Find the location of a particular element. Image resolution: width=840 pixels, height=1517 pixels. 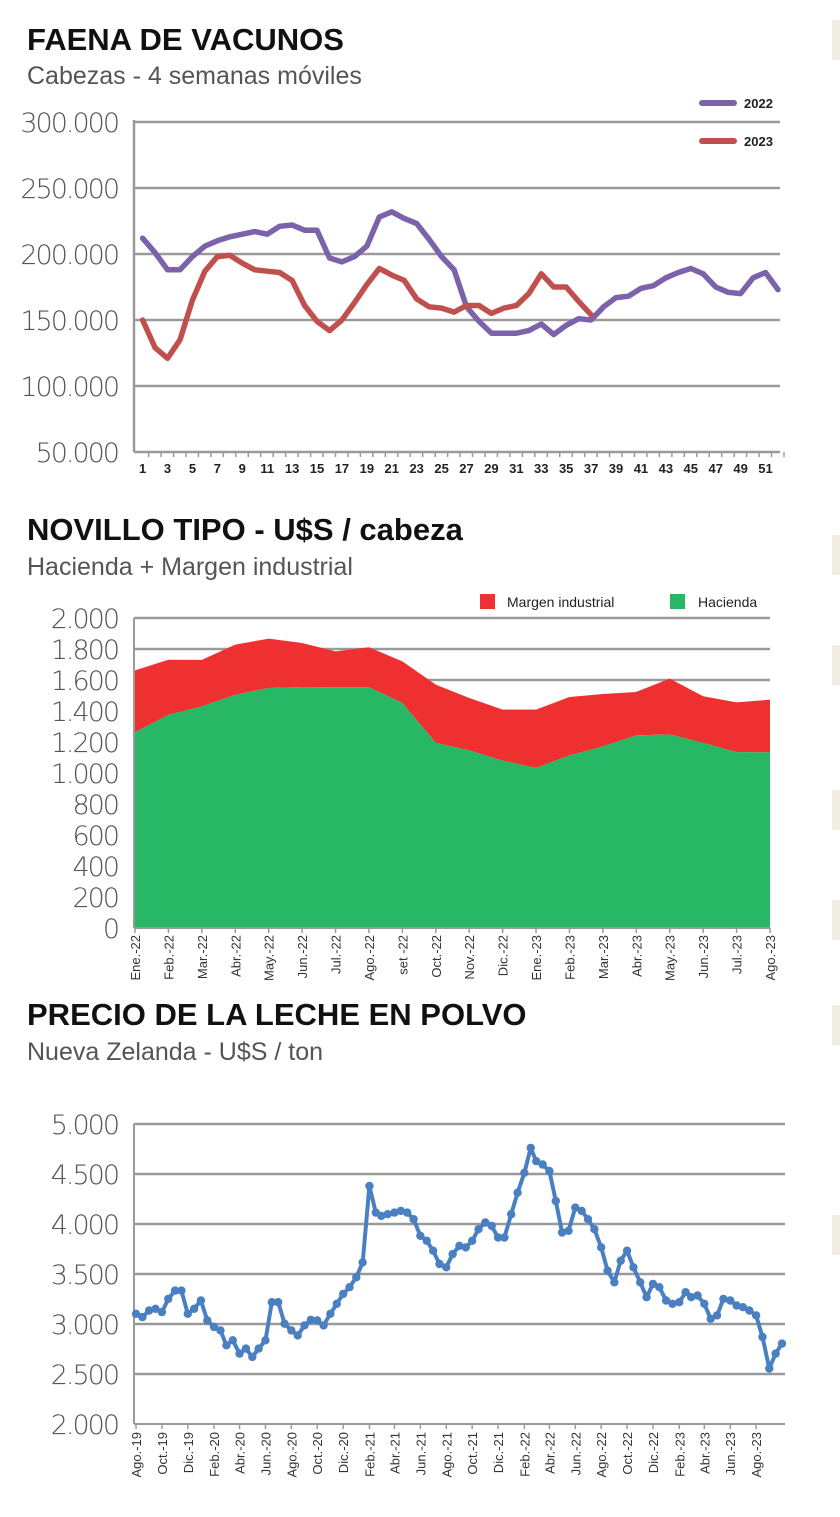

x-tick-label: 51 is located at coordinates (765, 468).